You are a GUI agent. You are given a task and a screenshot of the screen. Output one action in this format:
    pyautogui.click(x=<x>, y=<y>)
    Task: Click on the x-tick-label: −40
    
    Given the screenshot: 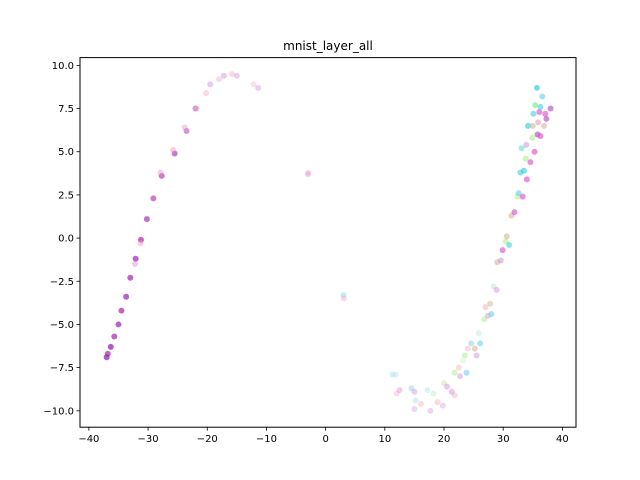 What is the action you would take?
    pyautogui.click(x=88, y=439)
    